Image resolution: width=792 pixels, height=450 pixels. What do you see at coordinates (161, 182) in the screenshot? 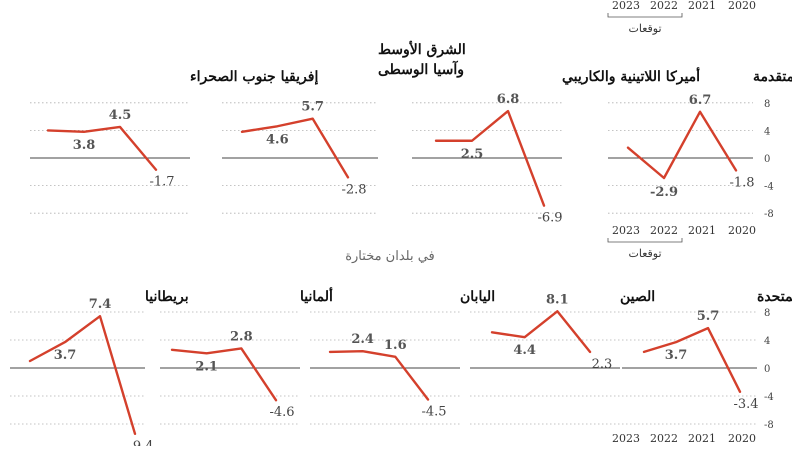
I see `data-label: -1.7` at bounding box center [161, 182].